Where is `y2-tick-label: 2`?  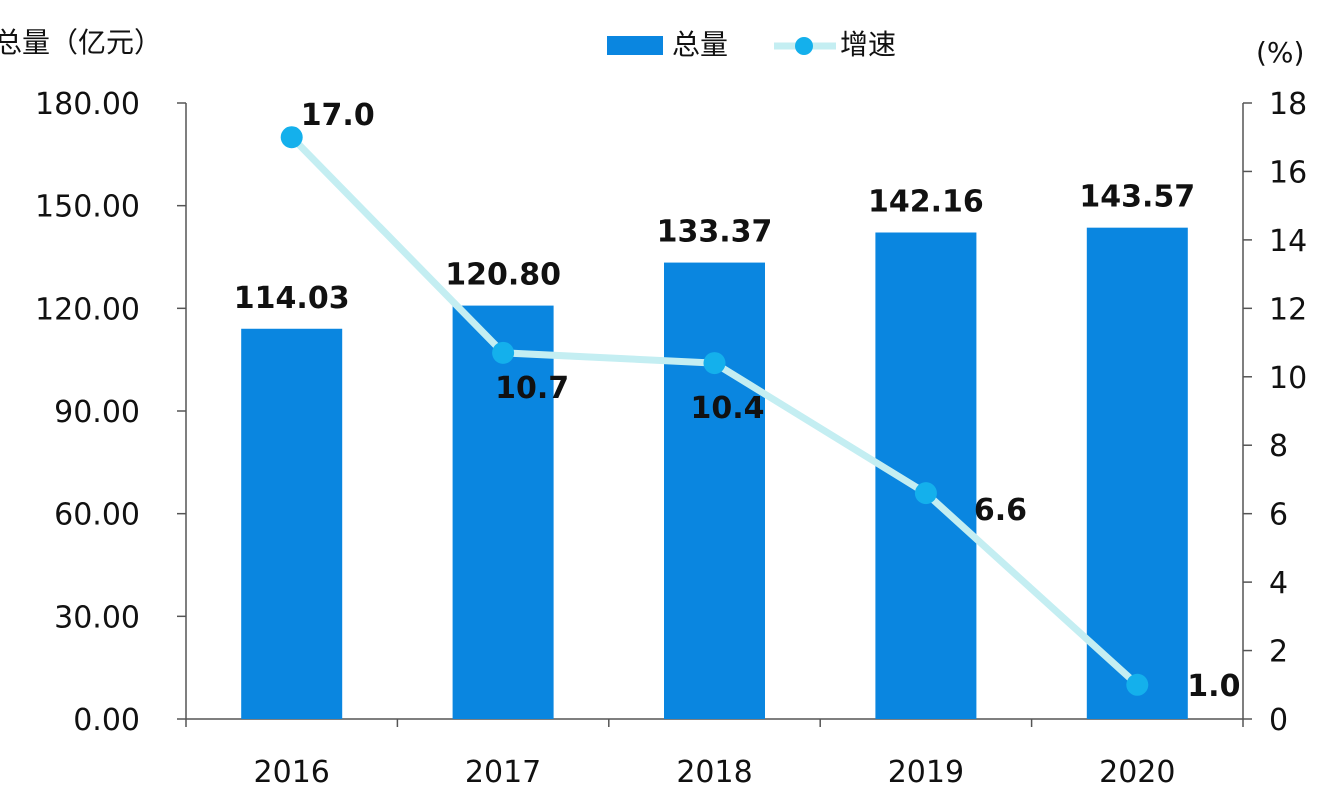 y2-tick-label: 2 is located at coordinates (1278, 652).